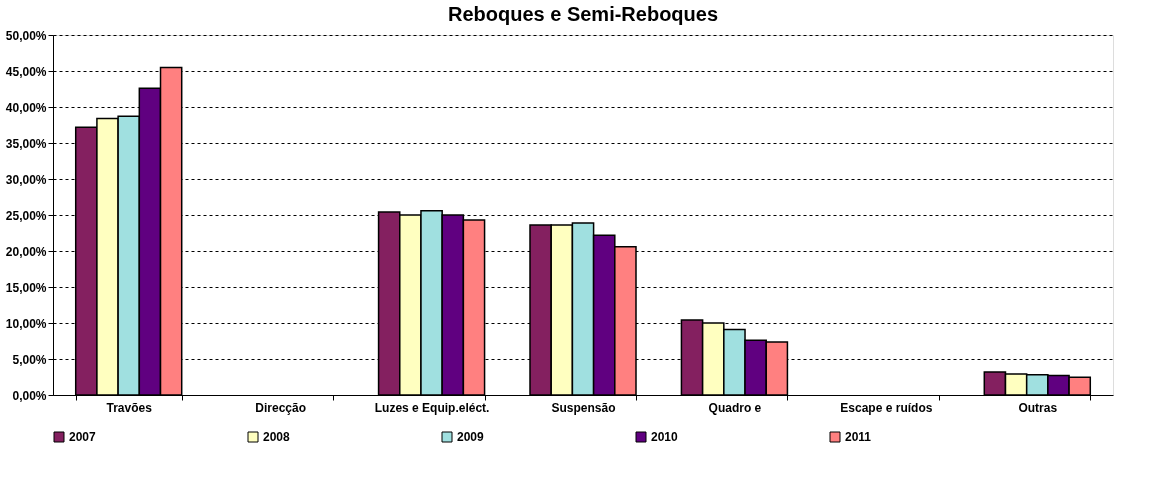 This screenshot has height=482, width=1169. Describe the element at coordinates (26, 179) in the screenshot. I see `y-tick-label: 30,00%` at that location.